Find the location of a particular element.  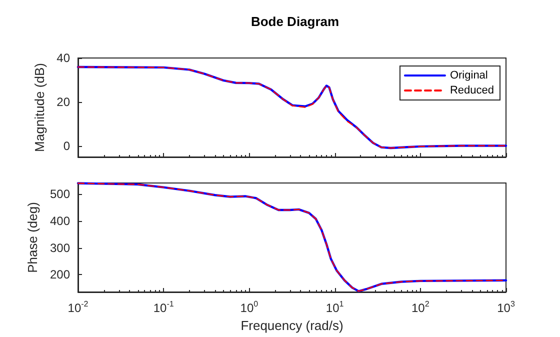

y-tick-label: 40 is located at coordinates (63, 58).